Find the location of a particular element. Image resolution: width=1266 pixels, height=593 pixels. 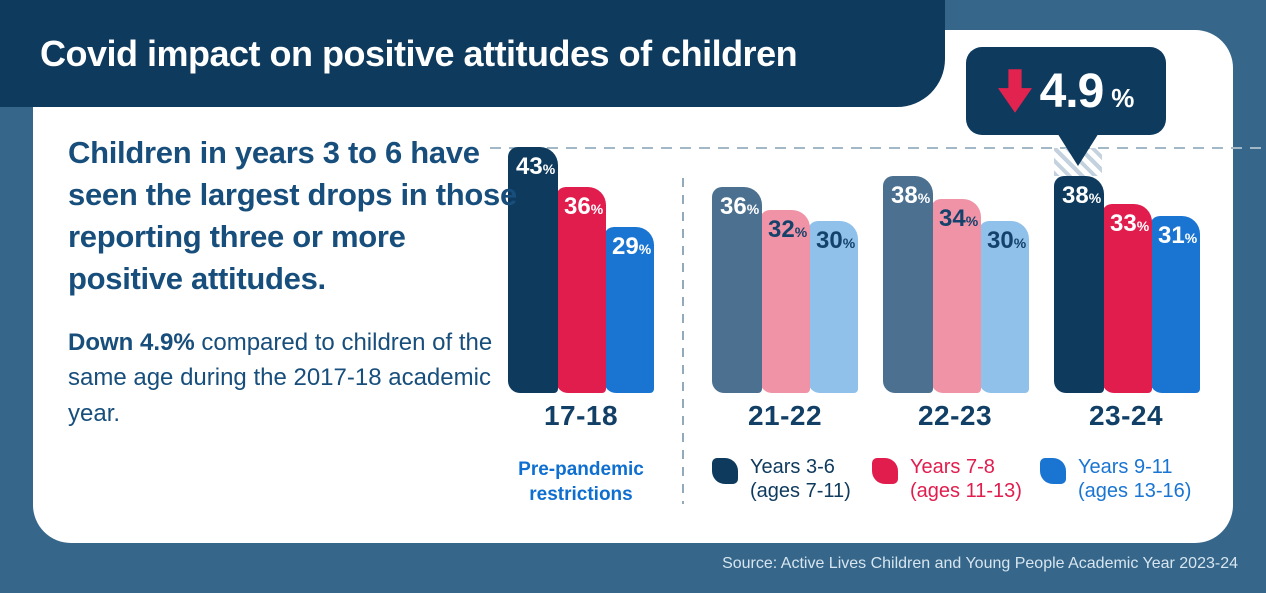

legend-label: Years 3-6 (ages 7-11) is located at coordinates (800, 479).